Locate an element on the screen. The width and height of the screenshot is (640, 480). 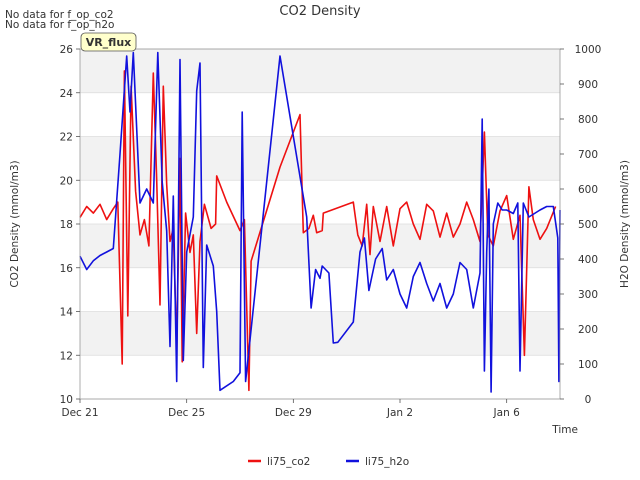
y-right-tick-label: 600 is located at coordinates (588, 190).